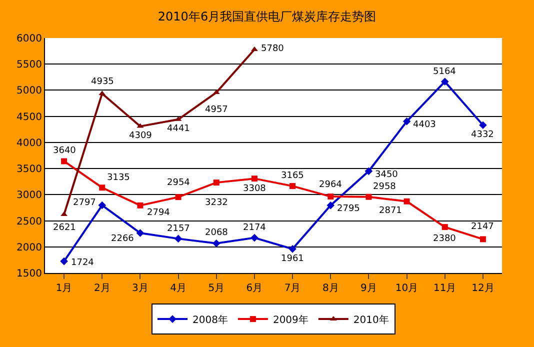 Image resolution: width=534 pixels, height=347 pixels. I want to click on data-label: 3450, so click(386, 175).